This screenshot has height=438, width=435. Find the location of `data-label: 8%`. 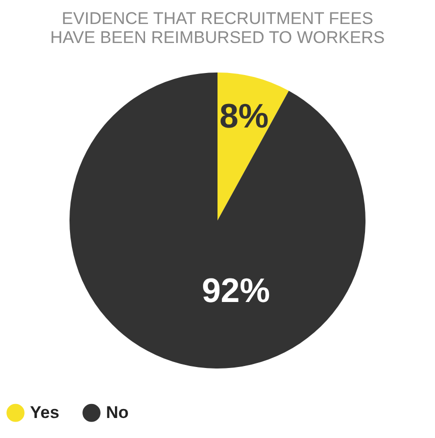

data-label: 8% is located at coordinates (244, 116).